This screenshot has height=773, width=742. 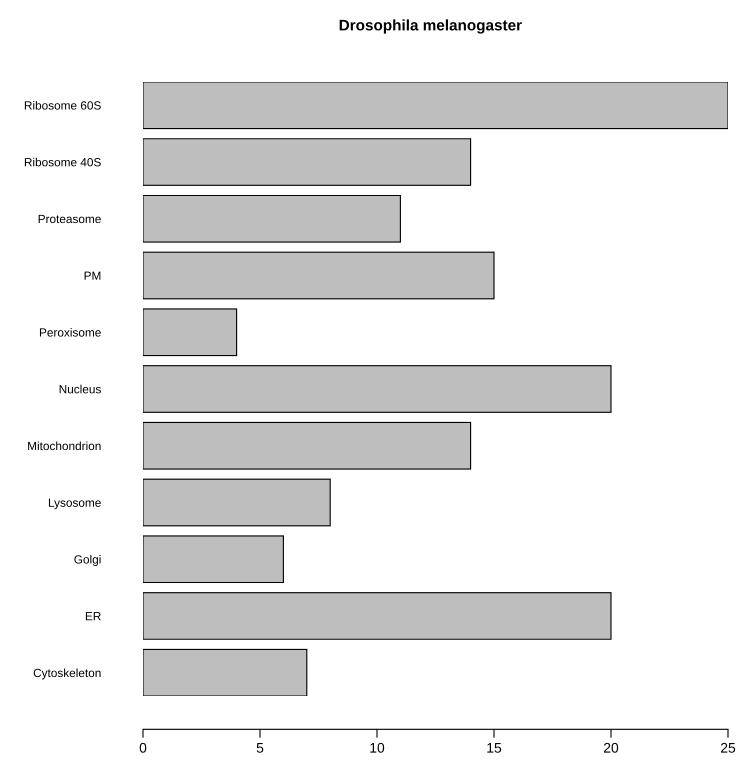 What do you see at coordinates (87, 560) in the screenshot?
I see `y-tick-label: Golgi` at bounding box center [87, 560].